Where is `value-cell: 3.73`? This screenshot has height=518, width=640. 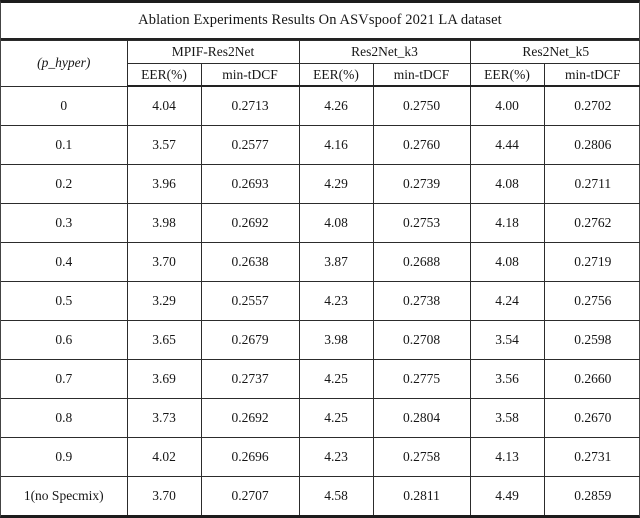 value-cell: 3.73 is located at coordinates (164, 418).